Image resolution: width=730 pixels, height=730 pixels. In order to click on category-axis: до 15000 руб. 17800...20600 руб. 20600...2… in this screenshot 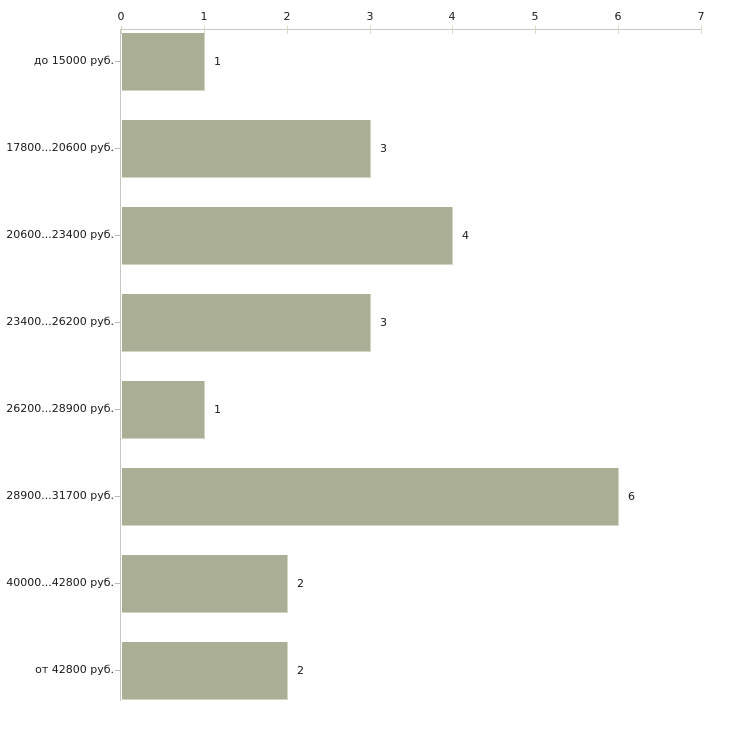, I will do `click(57, 364)`.